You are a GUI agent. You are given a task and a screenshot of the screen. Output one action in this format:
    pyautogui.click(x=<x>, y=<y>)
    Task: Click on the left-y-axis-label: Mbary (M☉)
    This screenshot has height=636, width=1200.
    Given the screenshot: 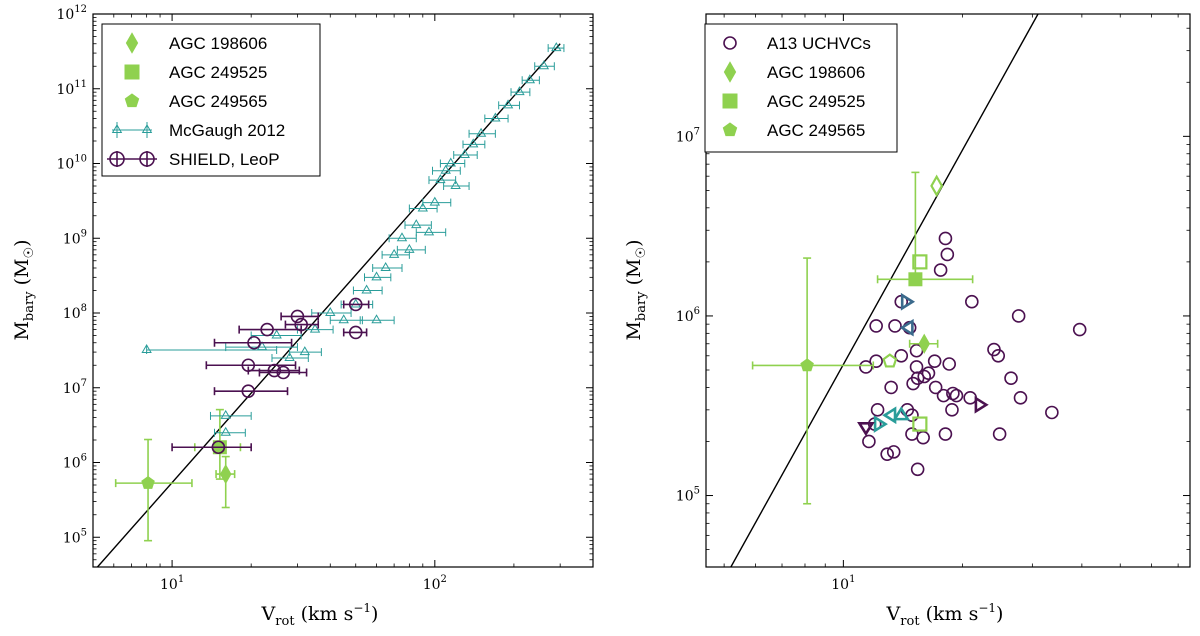 What is the action you would take?
    pyautogui.click(x=24, y=289)
    